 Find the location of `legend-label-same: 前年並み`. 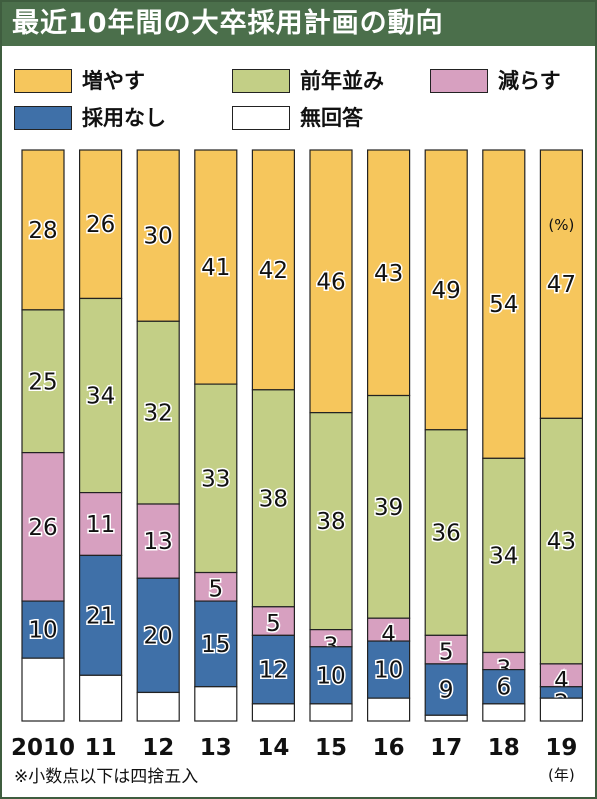

legend-label-same: 前年並み is located at coordinates (342, 81).